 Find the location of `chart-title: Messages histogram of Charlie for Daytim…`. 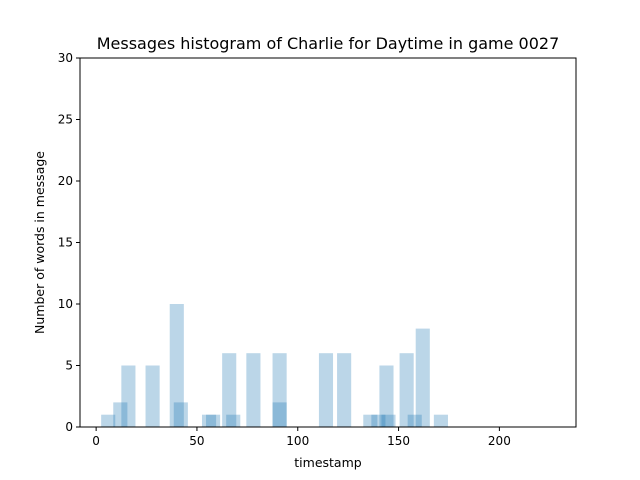

chart-title: Messages histogram of Charlie for Daytim… is located at coordinates (328, 43).